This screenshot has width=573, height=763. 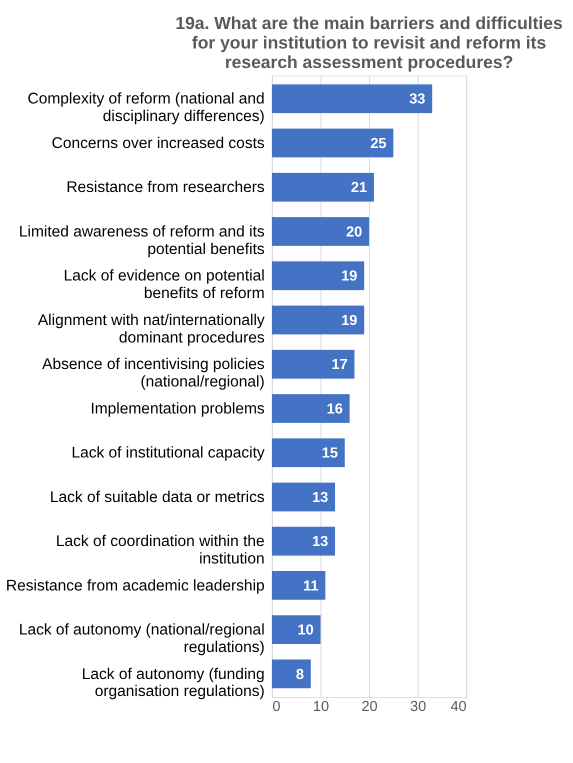 I want to click on data-label: 10, so click(x=306, y=630).